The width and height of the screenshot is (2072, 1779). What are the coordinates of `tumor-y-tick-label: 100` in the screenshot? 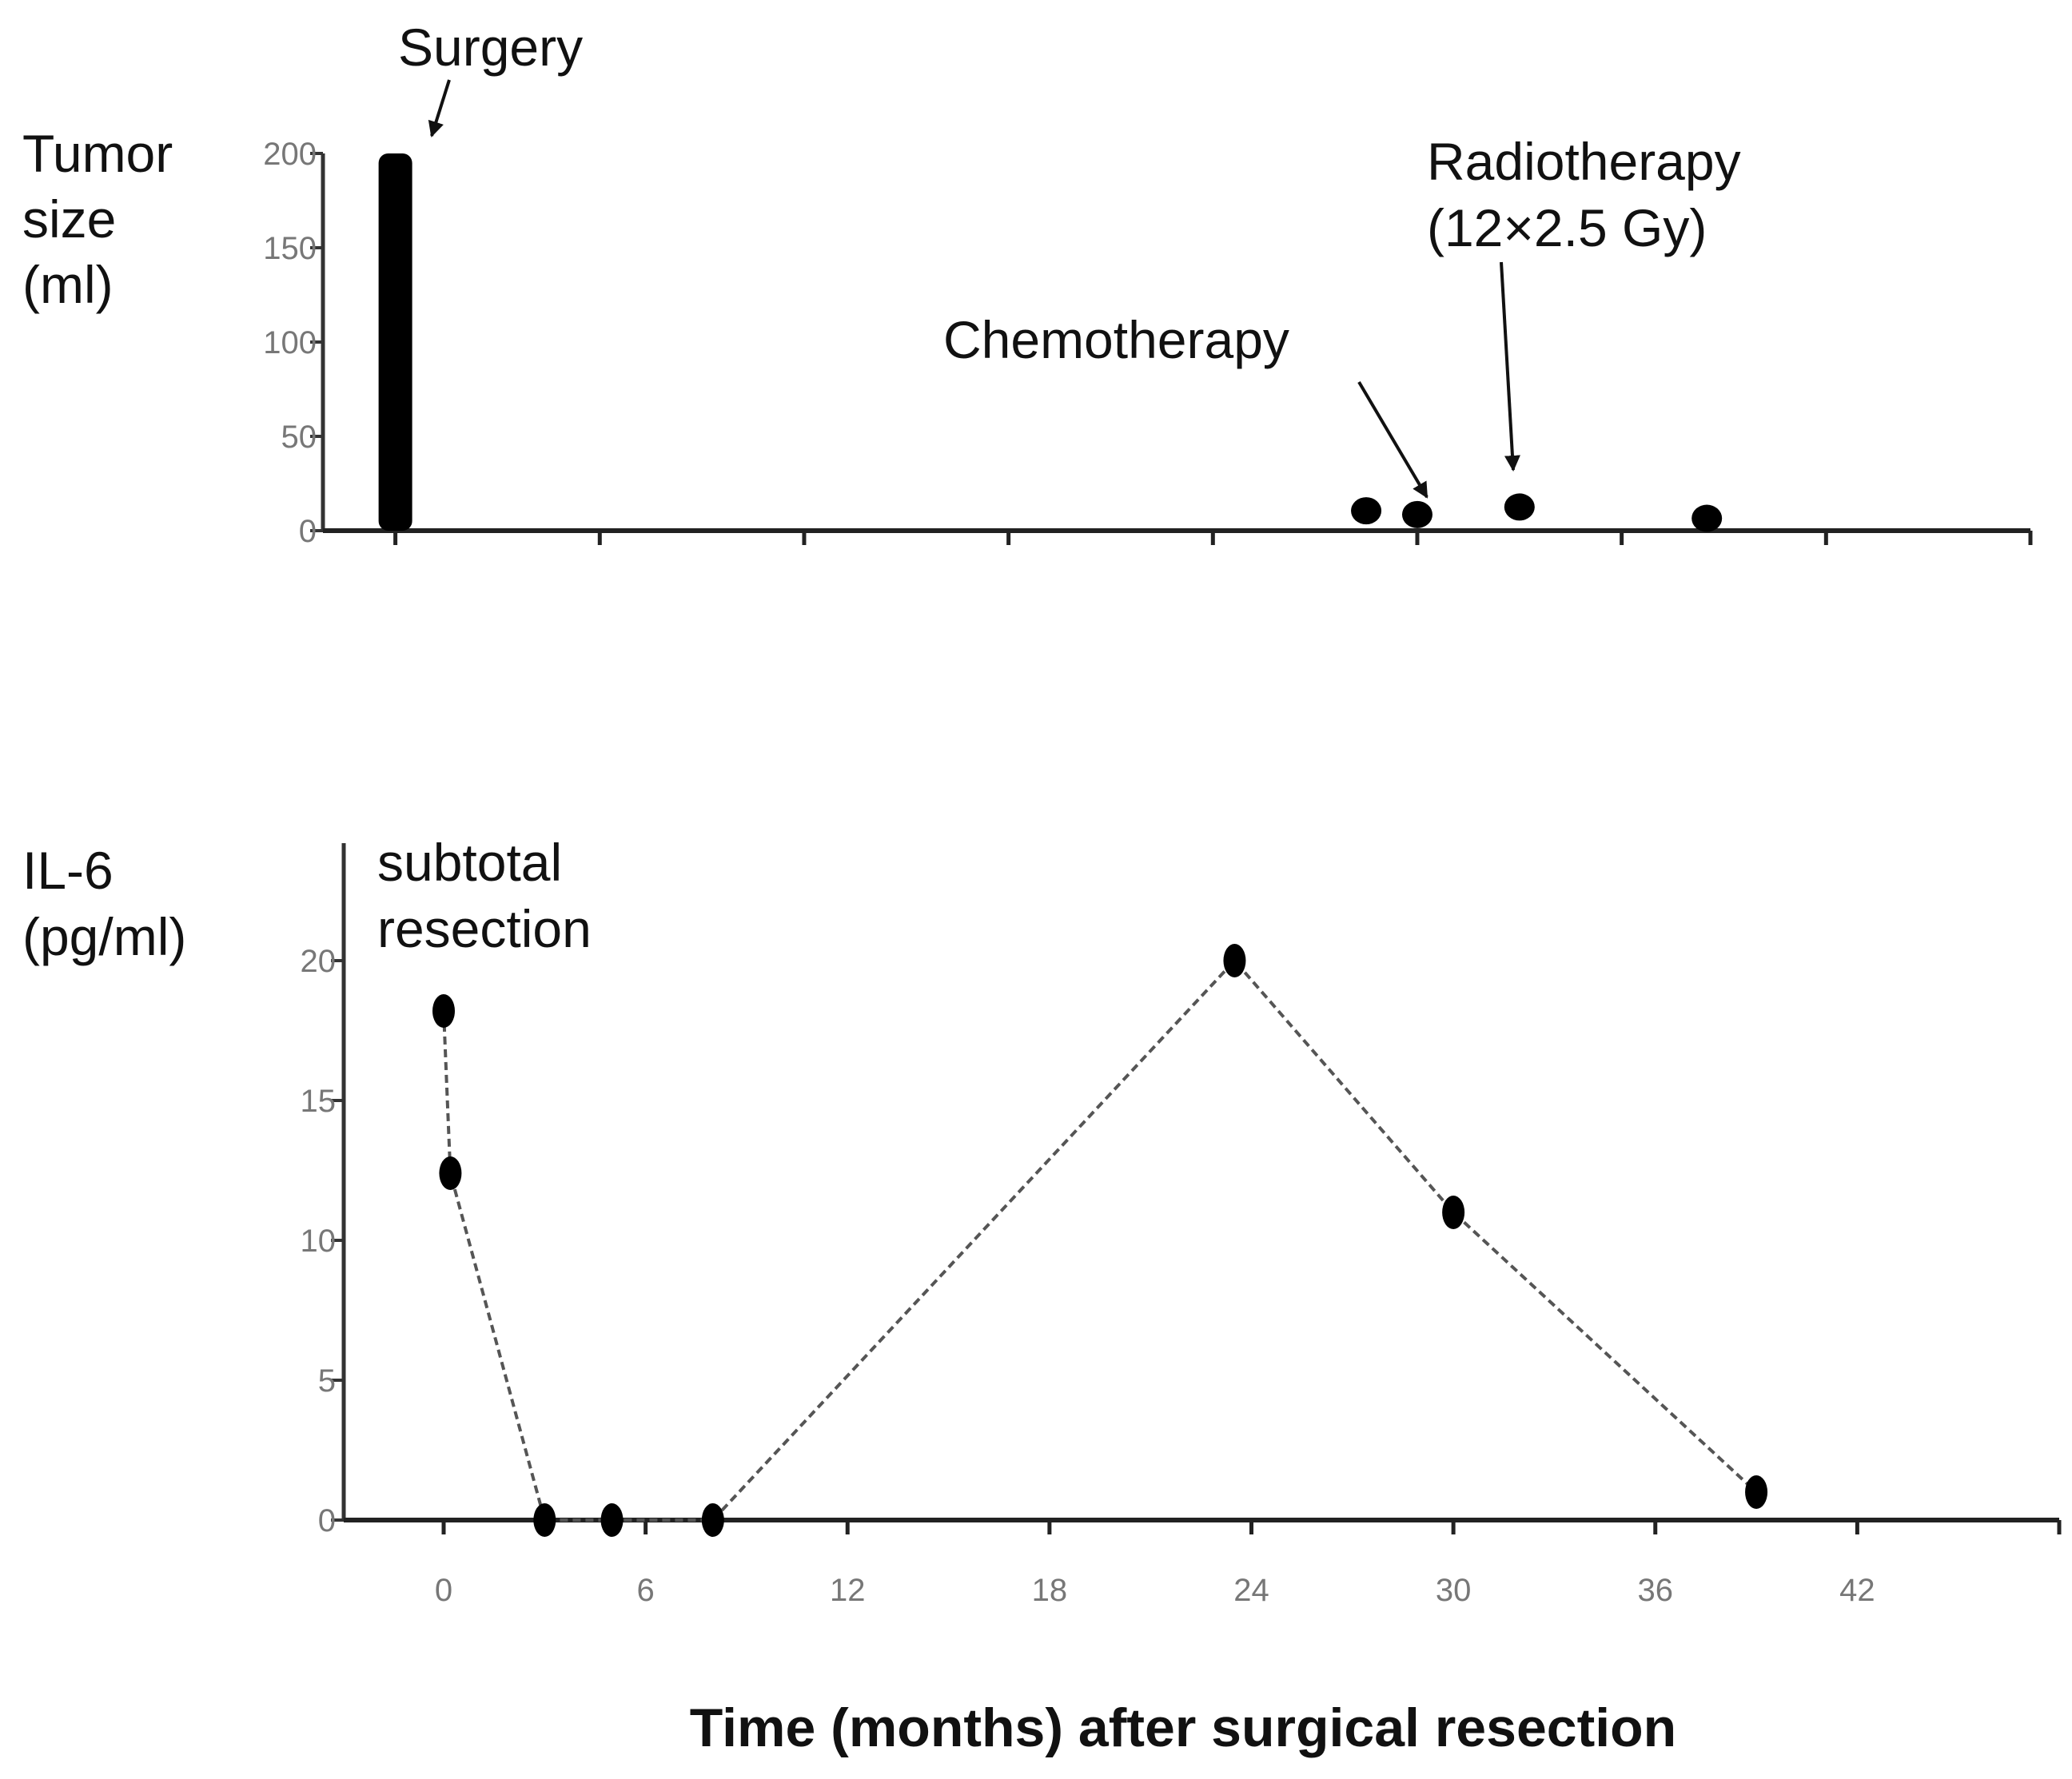 It's located at (290, 342).